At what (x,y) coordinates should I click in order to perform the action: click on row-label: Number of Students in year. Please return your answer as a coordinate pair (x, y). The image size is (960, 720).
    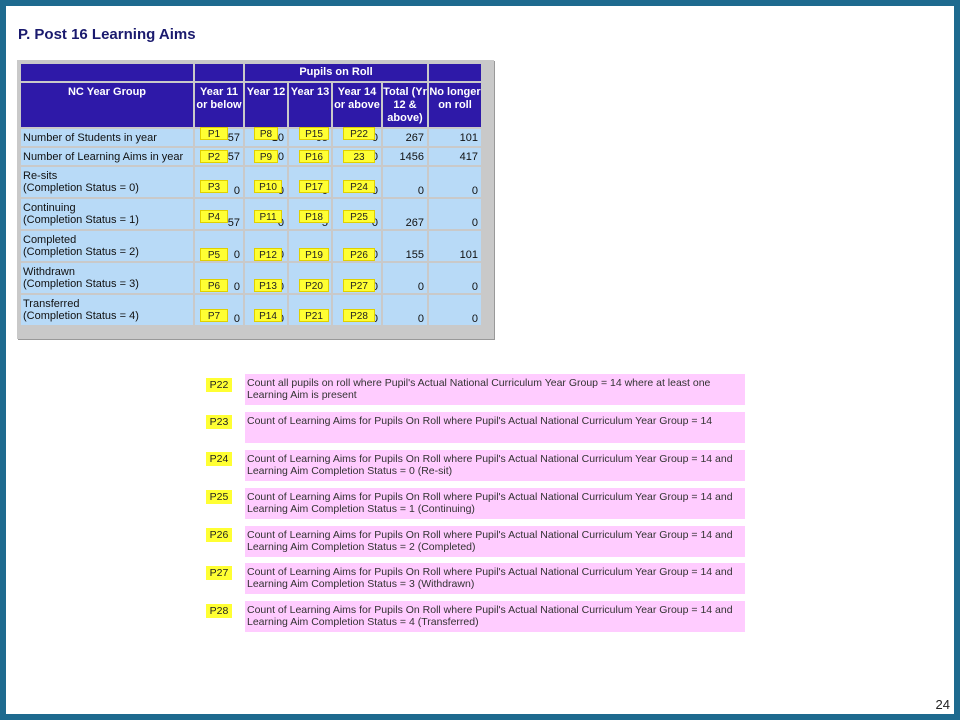
    Looking at the image, I should click on (107, 137).